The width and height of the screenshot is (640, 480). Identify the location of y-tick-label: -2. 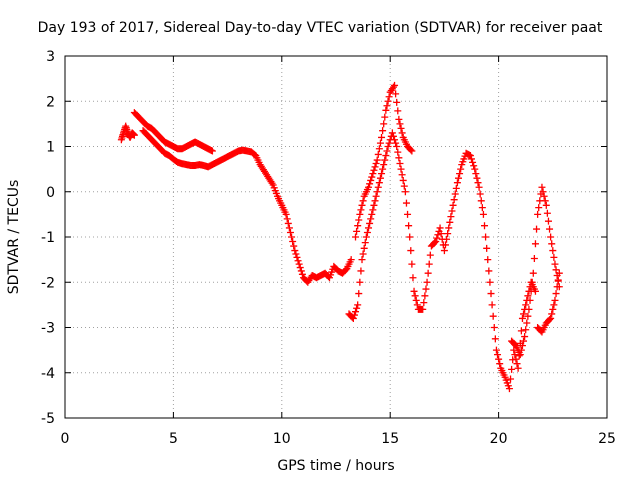
(48, 283).